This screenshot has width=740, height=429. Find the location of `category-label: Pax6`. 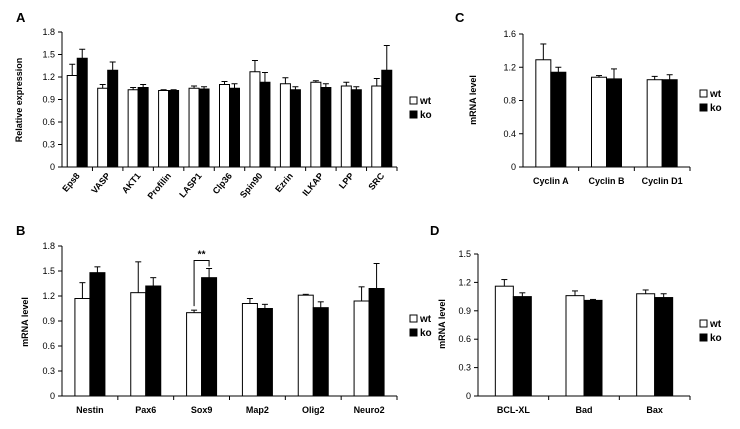

category-label: Pax6 is located at coordinates (145, 410).